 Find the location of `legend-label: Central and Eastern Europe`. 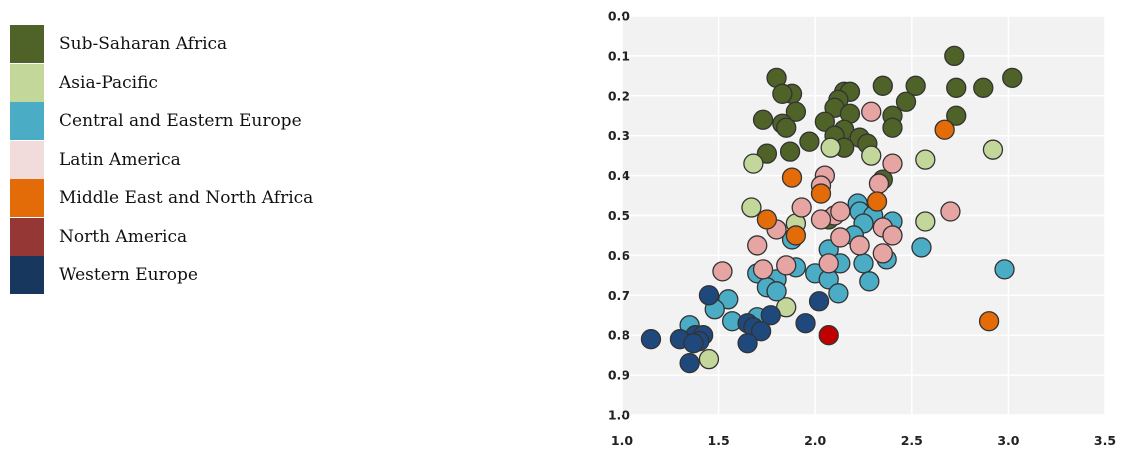

legend-label: Central and Eastern Europe is located at coordinates (180, 121).